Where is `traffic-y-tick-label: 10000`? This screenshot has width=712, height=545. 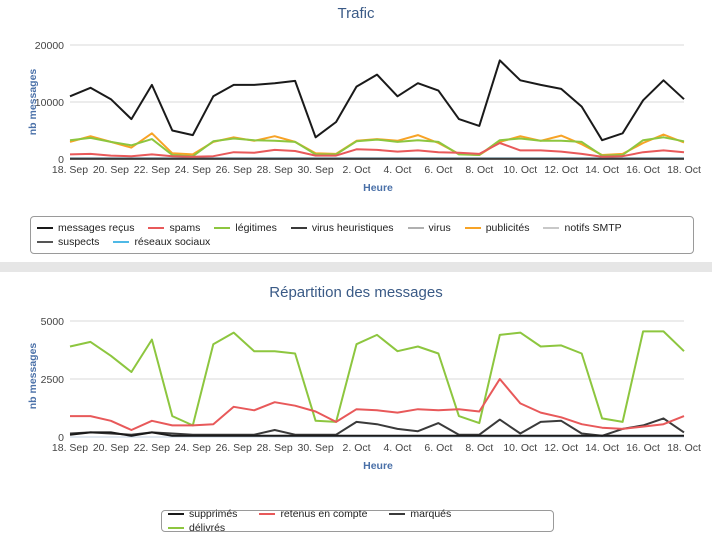
traffic-y-tick-label: 10000 is located at coordinates (49, 103).